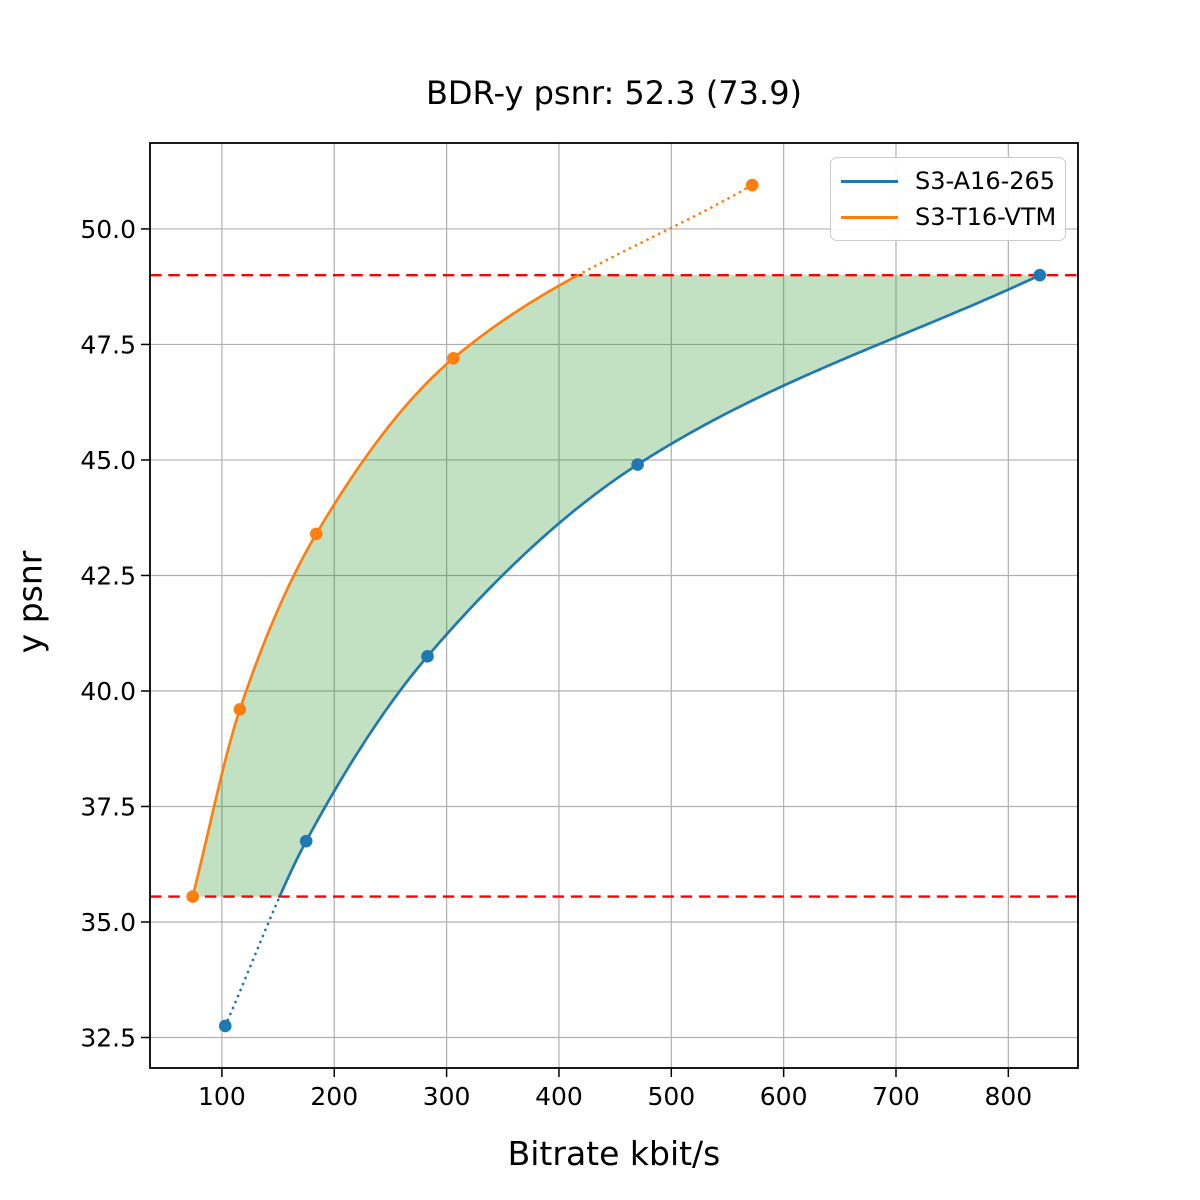 The width and height of the screenshot is (1200, 1200). What do you see at coordinates (108, 344) in the screenshot?
I see `y-tick-label: 47.5` at bounding box center [108, 344].